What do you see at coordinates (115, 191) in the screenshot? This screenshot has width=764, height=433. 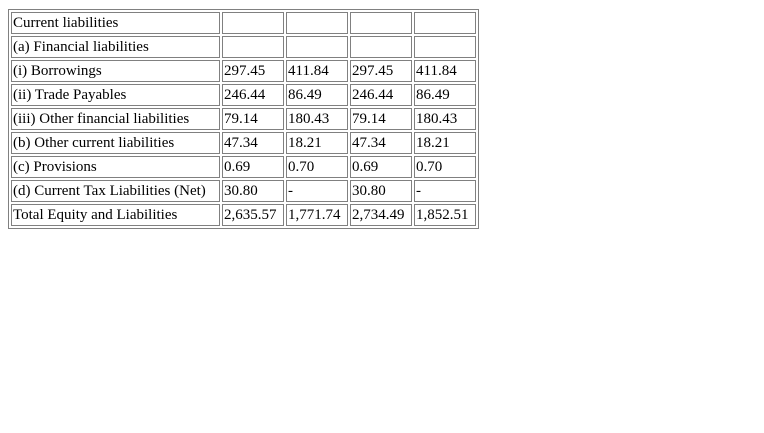 I see `row-label: (d) Current Tax Liabilities (Net)` at bounding box center [115, 191].